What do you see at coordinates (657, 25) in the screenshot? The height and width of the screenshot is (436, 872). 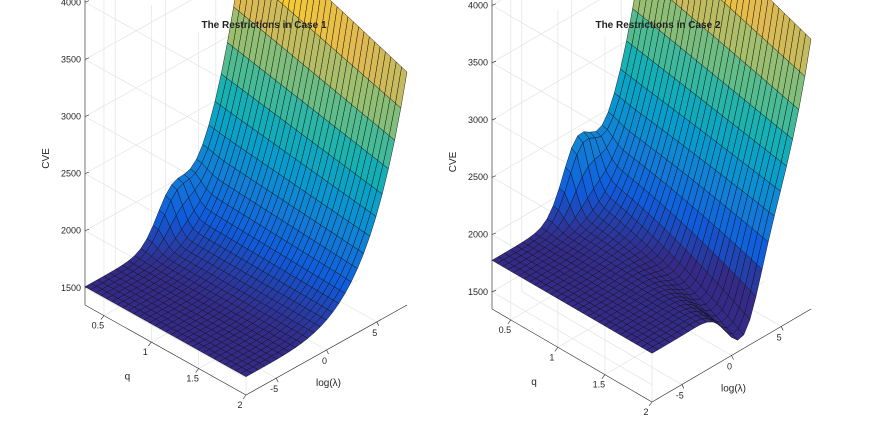 I see `chart-title: The Restrictions in Case 2` at bounding box center [657, 25].